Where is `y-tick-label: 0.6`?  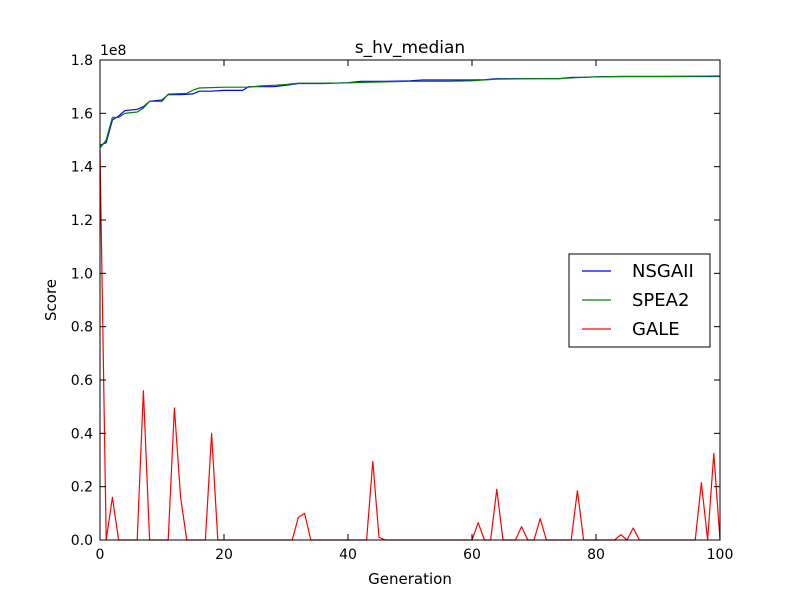 y-tick-label: 0.6 is located at coordinates (82, 381).